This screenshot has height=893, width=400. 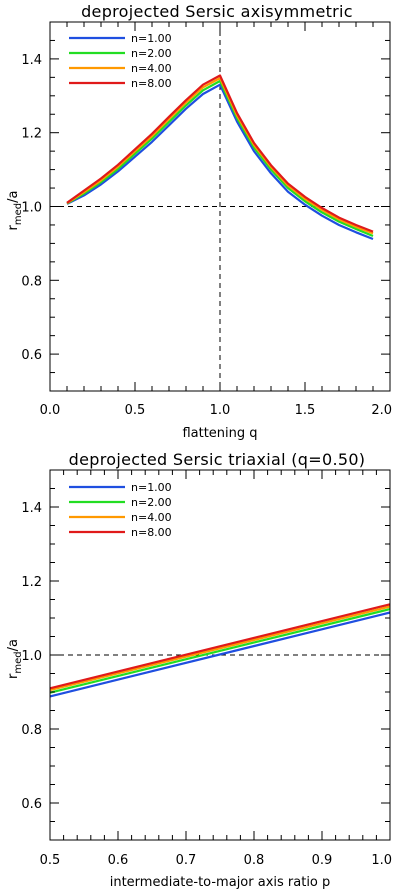 What do you see at coordinates (305, 410) in the screenshot?
I see `x-tick-label: 1.5` at bounding box center [305, 410].